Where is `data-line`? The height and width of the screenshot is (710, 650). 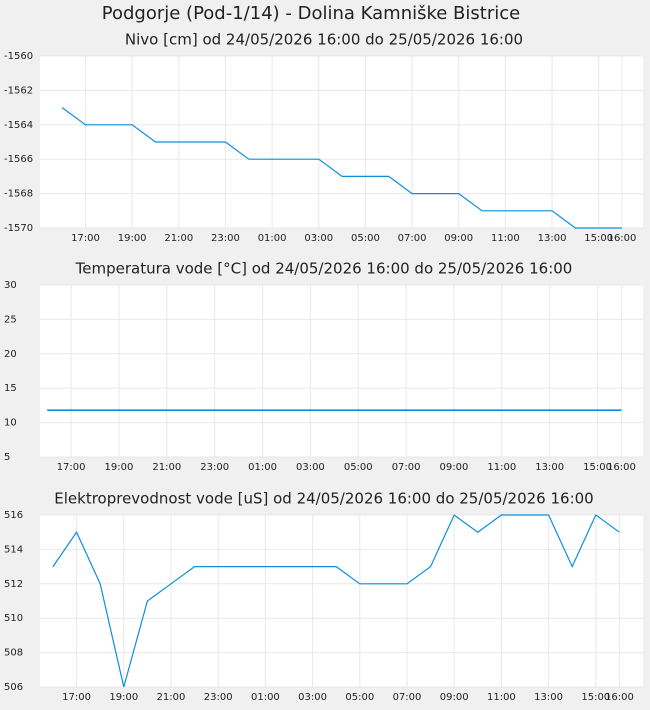
data-line is located at coordinates (342, 168).